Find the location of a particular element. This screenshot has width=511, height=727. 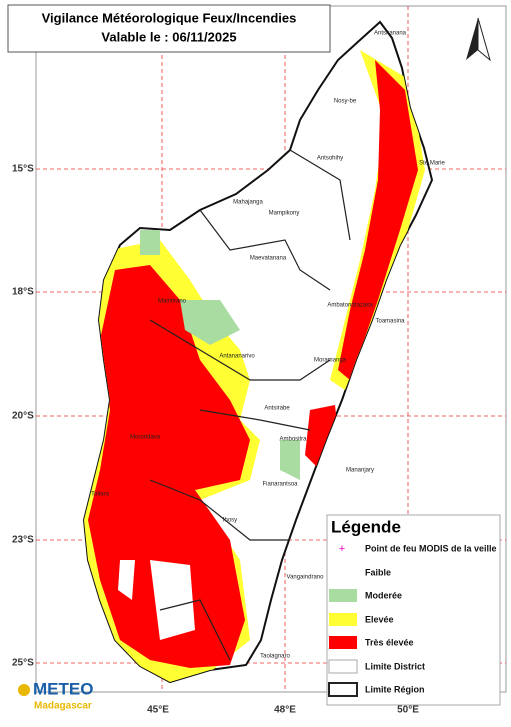

longitude-label: 48°E is located at coordinates (285, 710).